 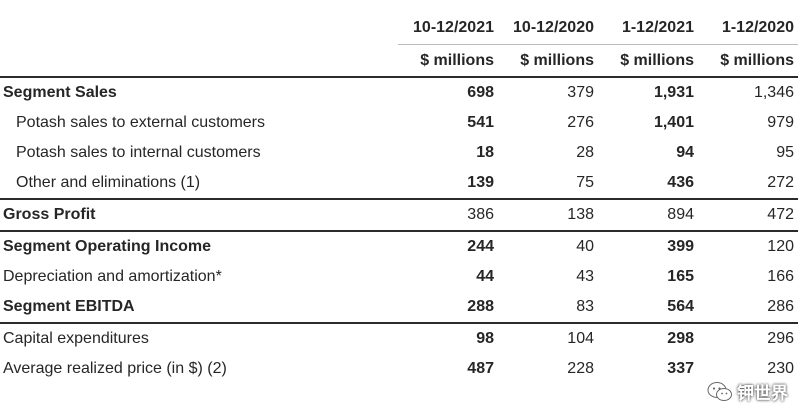 I want to click on row-label: Potash sales to external customers, so click(x=141, y=122).